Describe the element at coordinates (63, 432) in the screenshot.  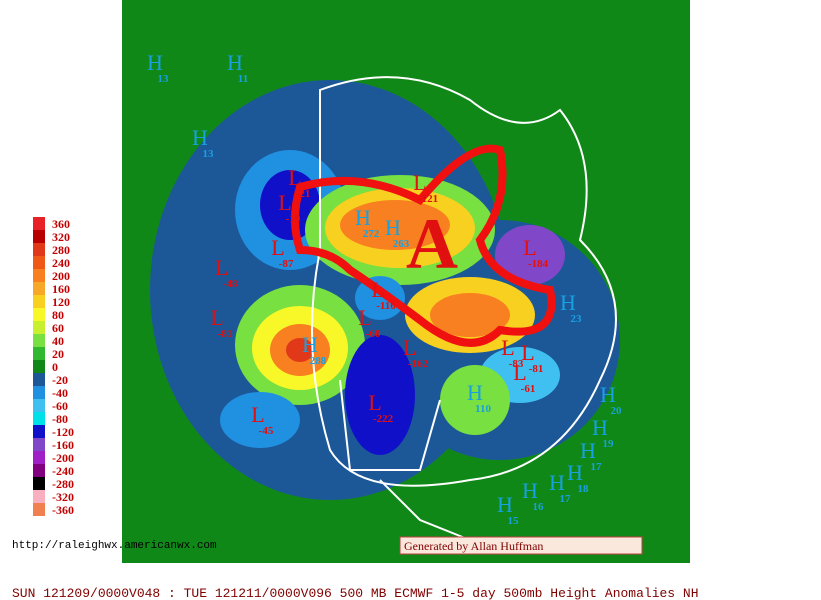
I see `legend-label: -120` at that location.